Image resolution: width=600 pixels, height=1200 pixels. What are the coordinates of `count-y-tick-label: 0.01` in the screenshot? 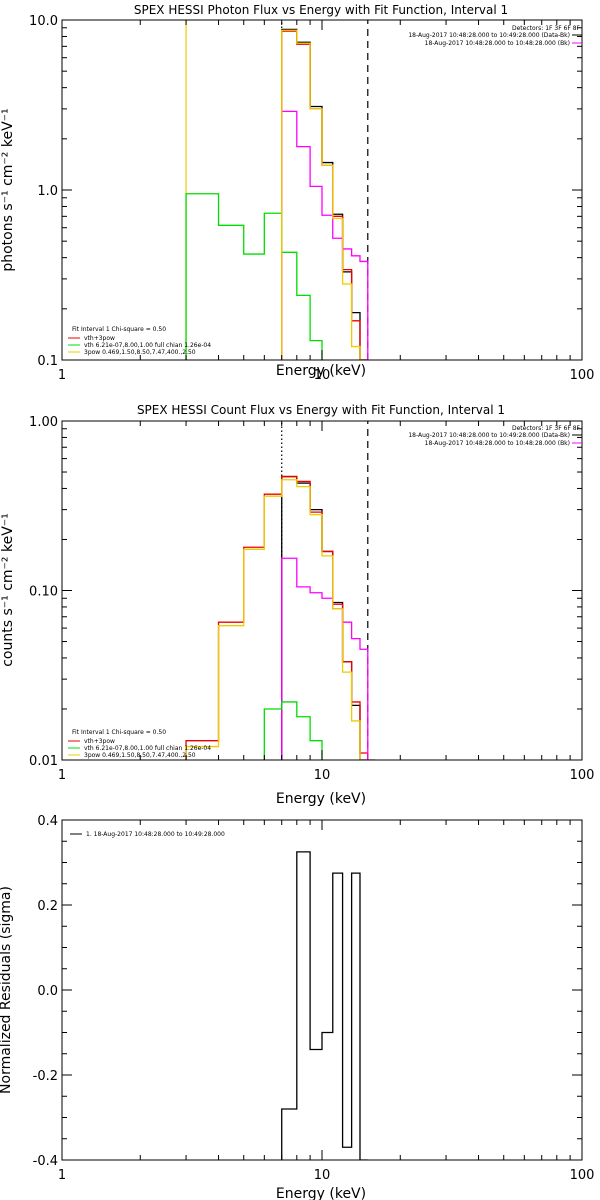 It's located at (43, 761).